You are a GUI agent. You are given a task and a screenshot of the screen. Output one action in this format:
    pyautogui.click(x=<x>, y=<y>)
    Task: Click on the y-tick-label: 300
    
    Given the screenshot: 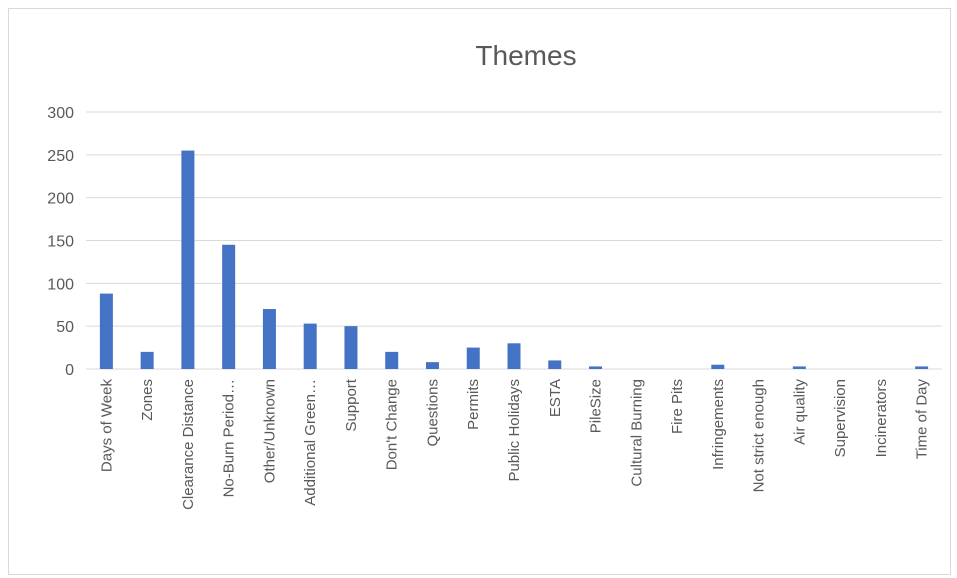 What is the action you would take?
    pyautogui.click(x=60, y=113)
    